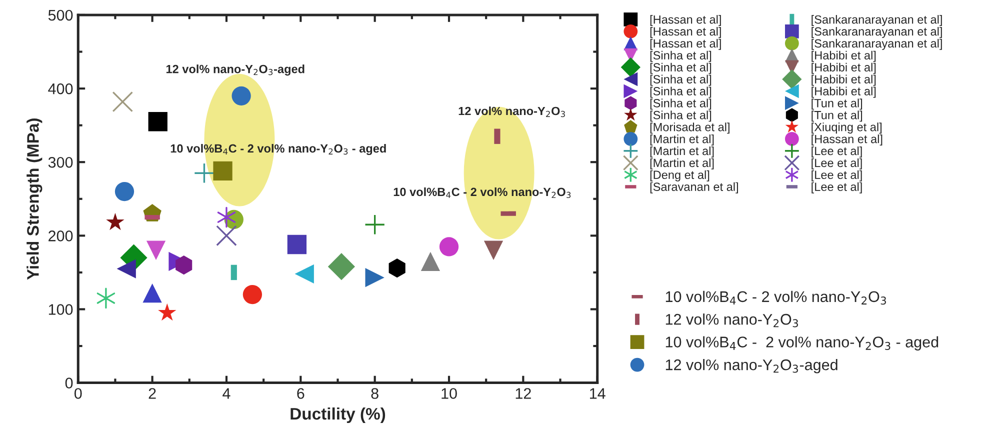 This screenshot has height=440, width=989. What do you see at coordinates (152, 393) in the screenshot?
I see `x-tick-label: 2` at bounding box center [152, 393].